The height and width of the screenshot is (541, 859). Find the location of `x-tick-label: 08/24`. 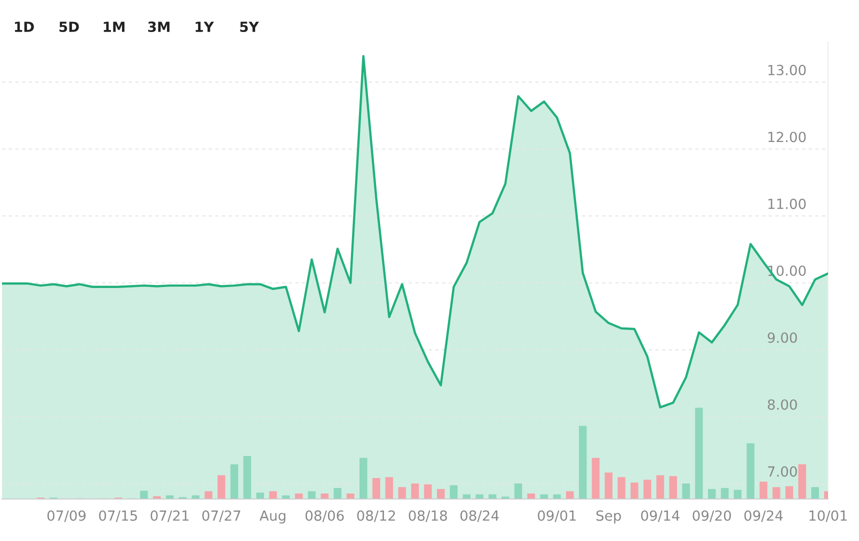

x-tick-label: 08/24 is located at coordinates (479, 516).